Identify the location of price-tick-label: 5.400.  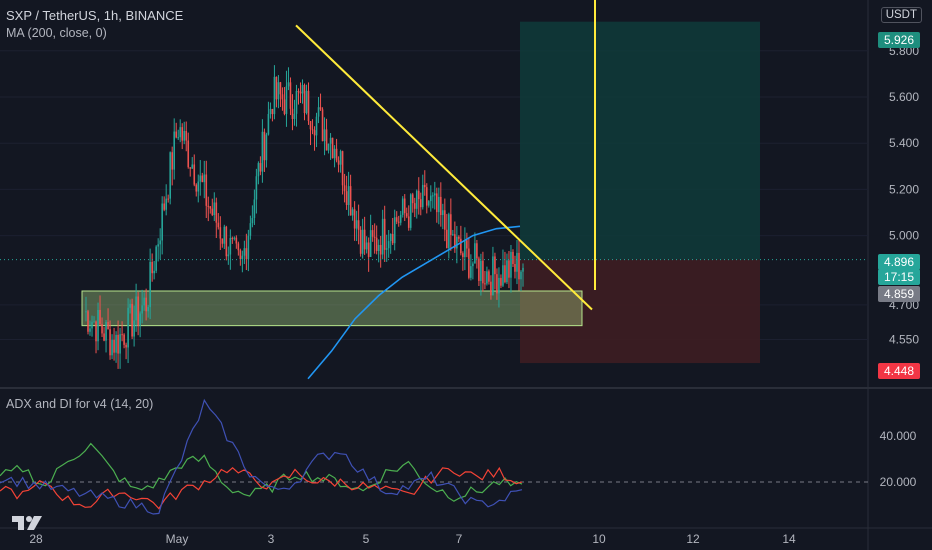
(904, 143).